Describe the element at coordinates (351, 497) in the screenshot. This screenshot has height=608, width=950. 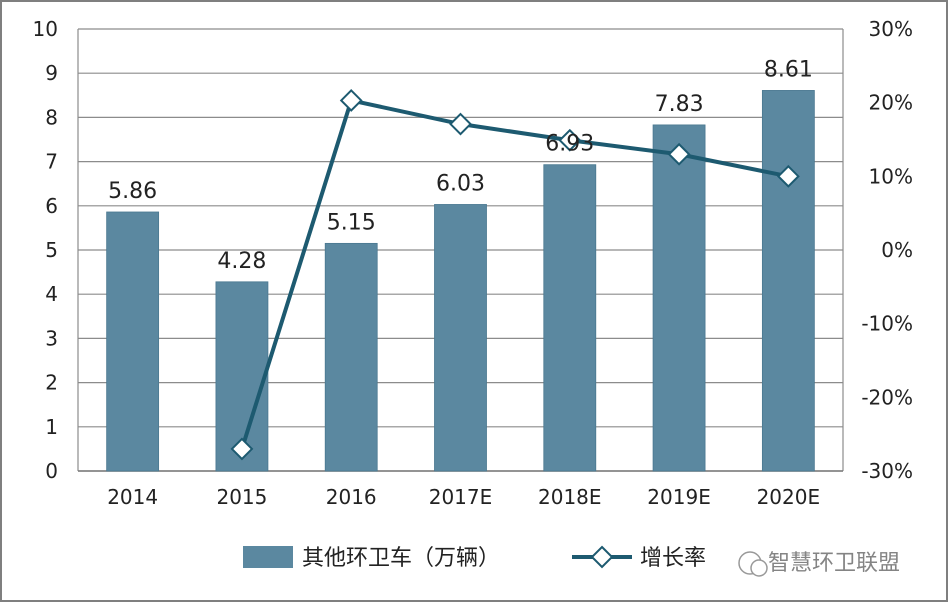
I see `x-tick-label: 2016` at that location.